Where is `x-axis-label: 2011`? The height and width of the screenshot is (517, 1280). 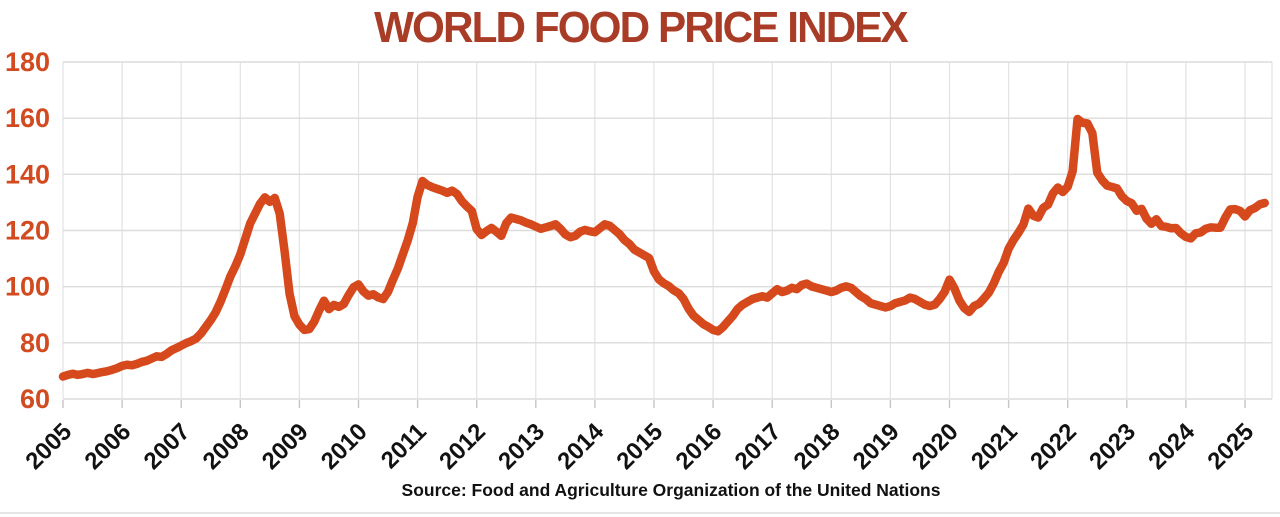
x-axis-label: 2011 is located at coordinates (404, 446).